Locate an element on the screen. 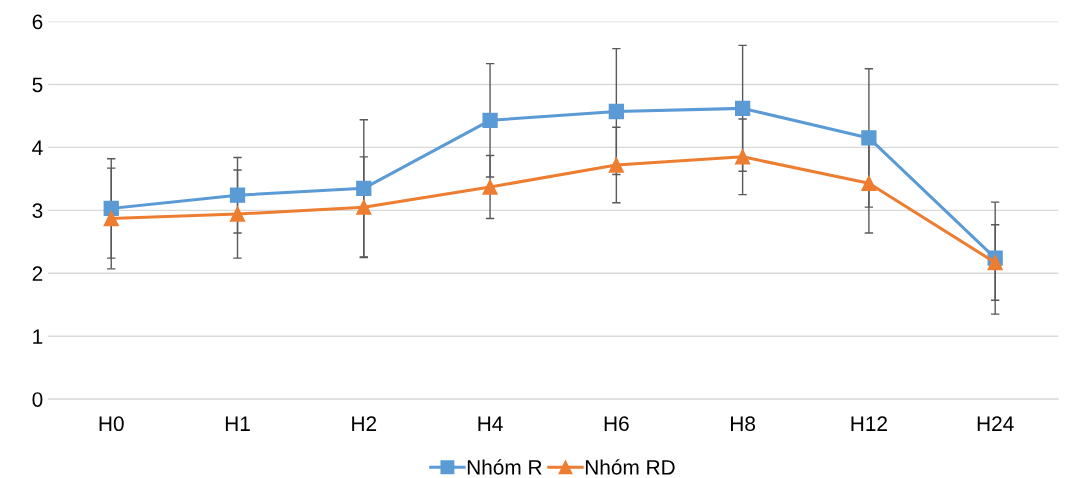 The height and width of the screenshot is (478, 1069). x-tick-label: H8 is located at coordinates (743, 424).